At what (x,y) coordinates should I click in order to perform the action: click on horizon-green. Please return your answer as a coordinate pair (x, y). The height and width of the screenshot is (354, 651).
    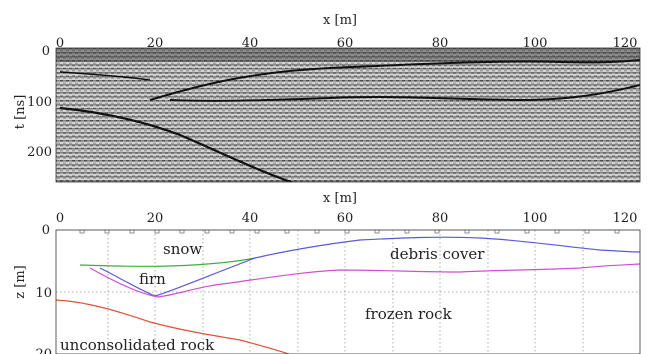
    Looking at the image, I should click on (167, 262).